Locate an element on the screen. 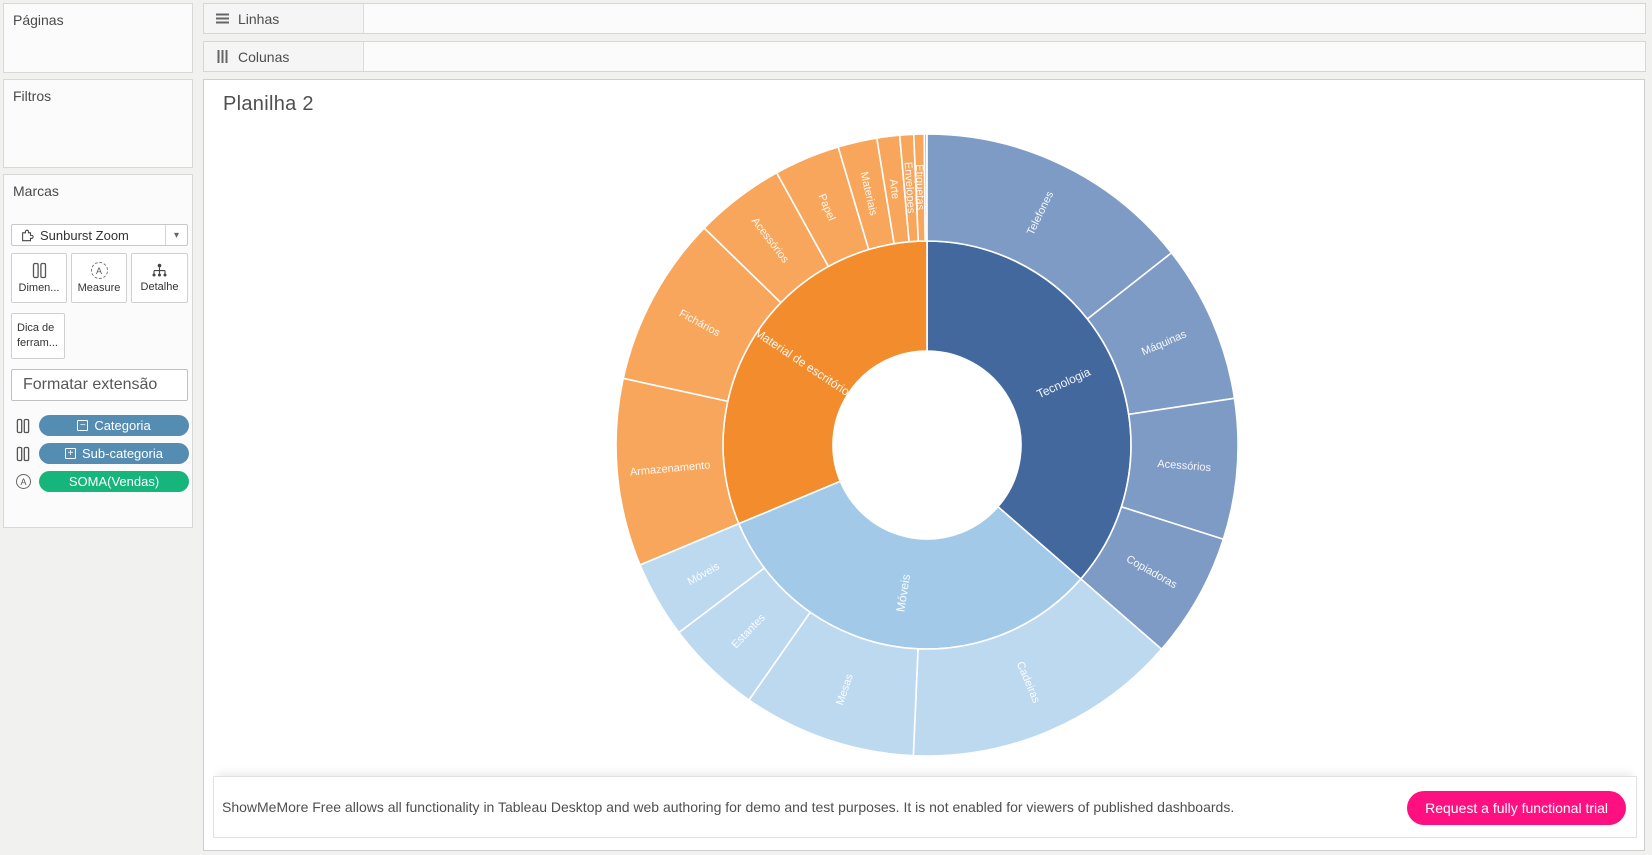 Image resolution: width=1652 pixels, height=855 pixels. rows-icon is located at coordinates (222, 18).